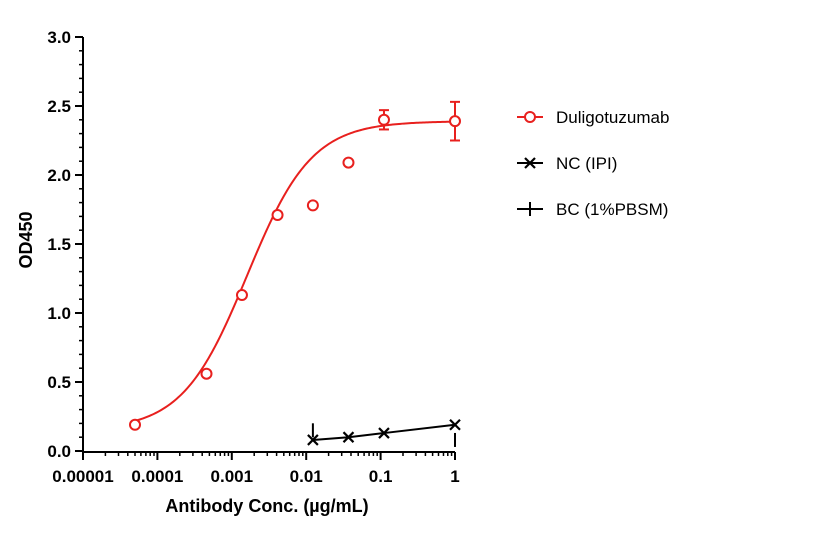  What do you see at coordinates (59, 451) in the screenshot?
I see `y-tick-label: 0.0` at bounding box center [59, 451].